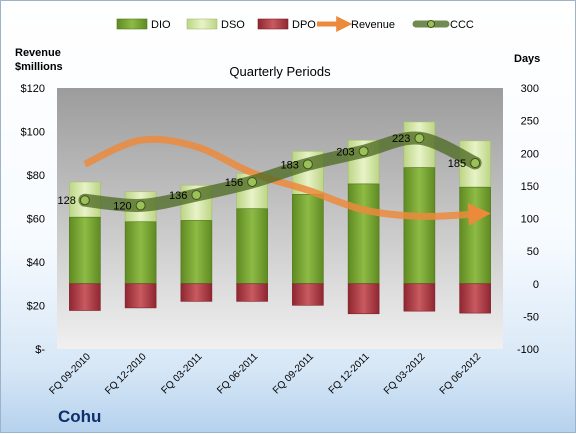  I want to click on right-tick-label: 150, so click(530, 187).